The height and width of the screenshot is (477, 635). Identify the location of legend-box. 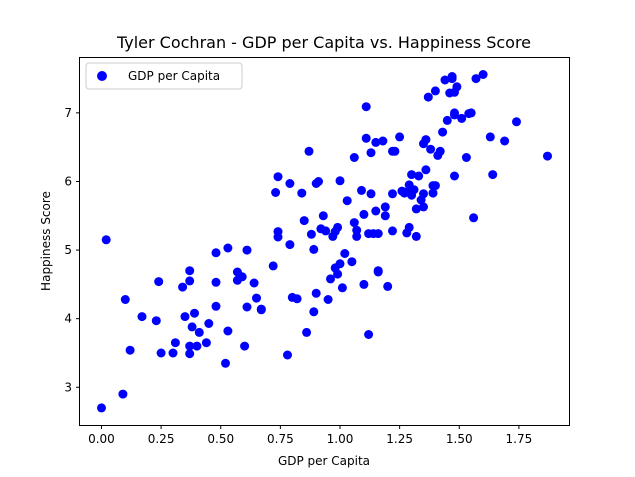
(164, 76).